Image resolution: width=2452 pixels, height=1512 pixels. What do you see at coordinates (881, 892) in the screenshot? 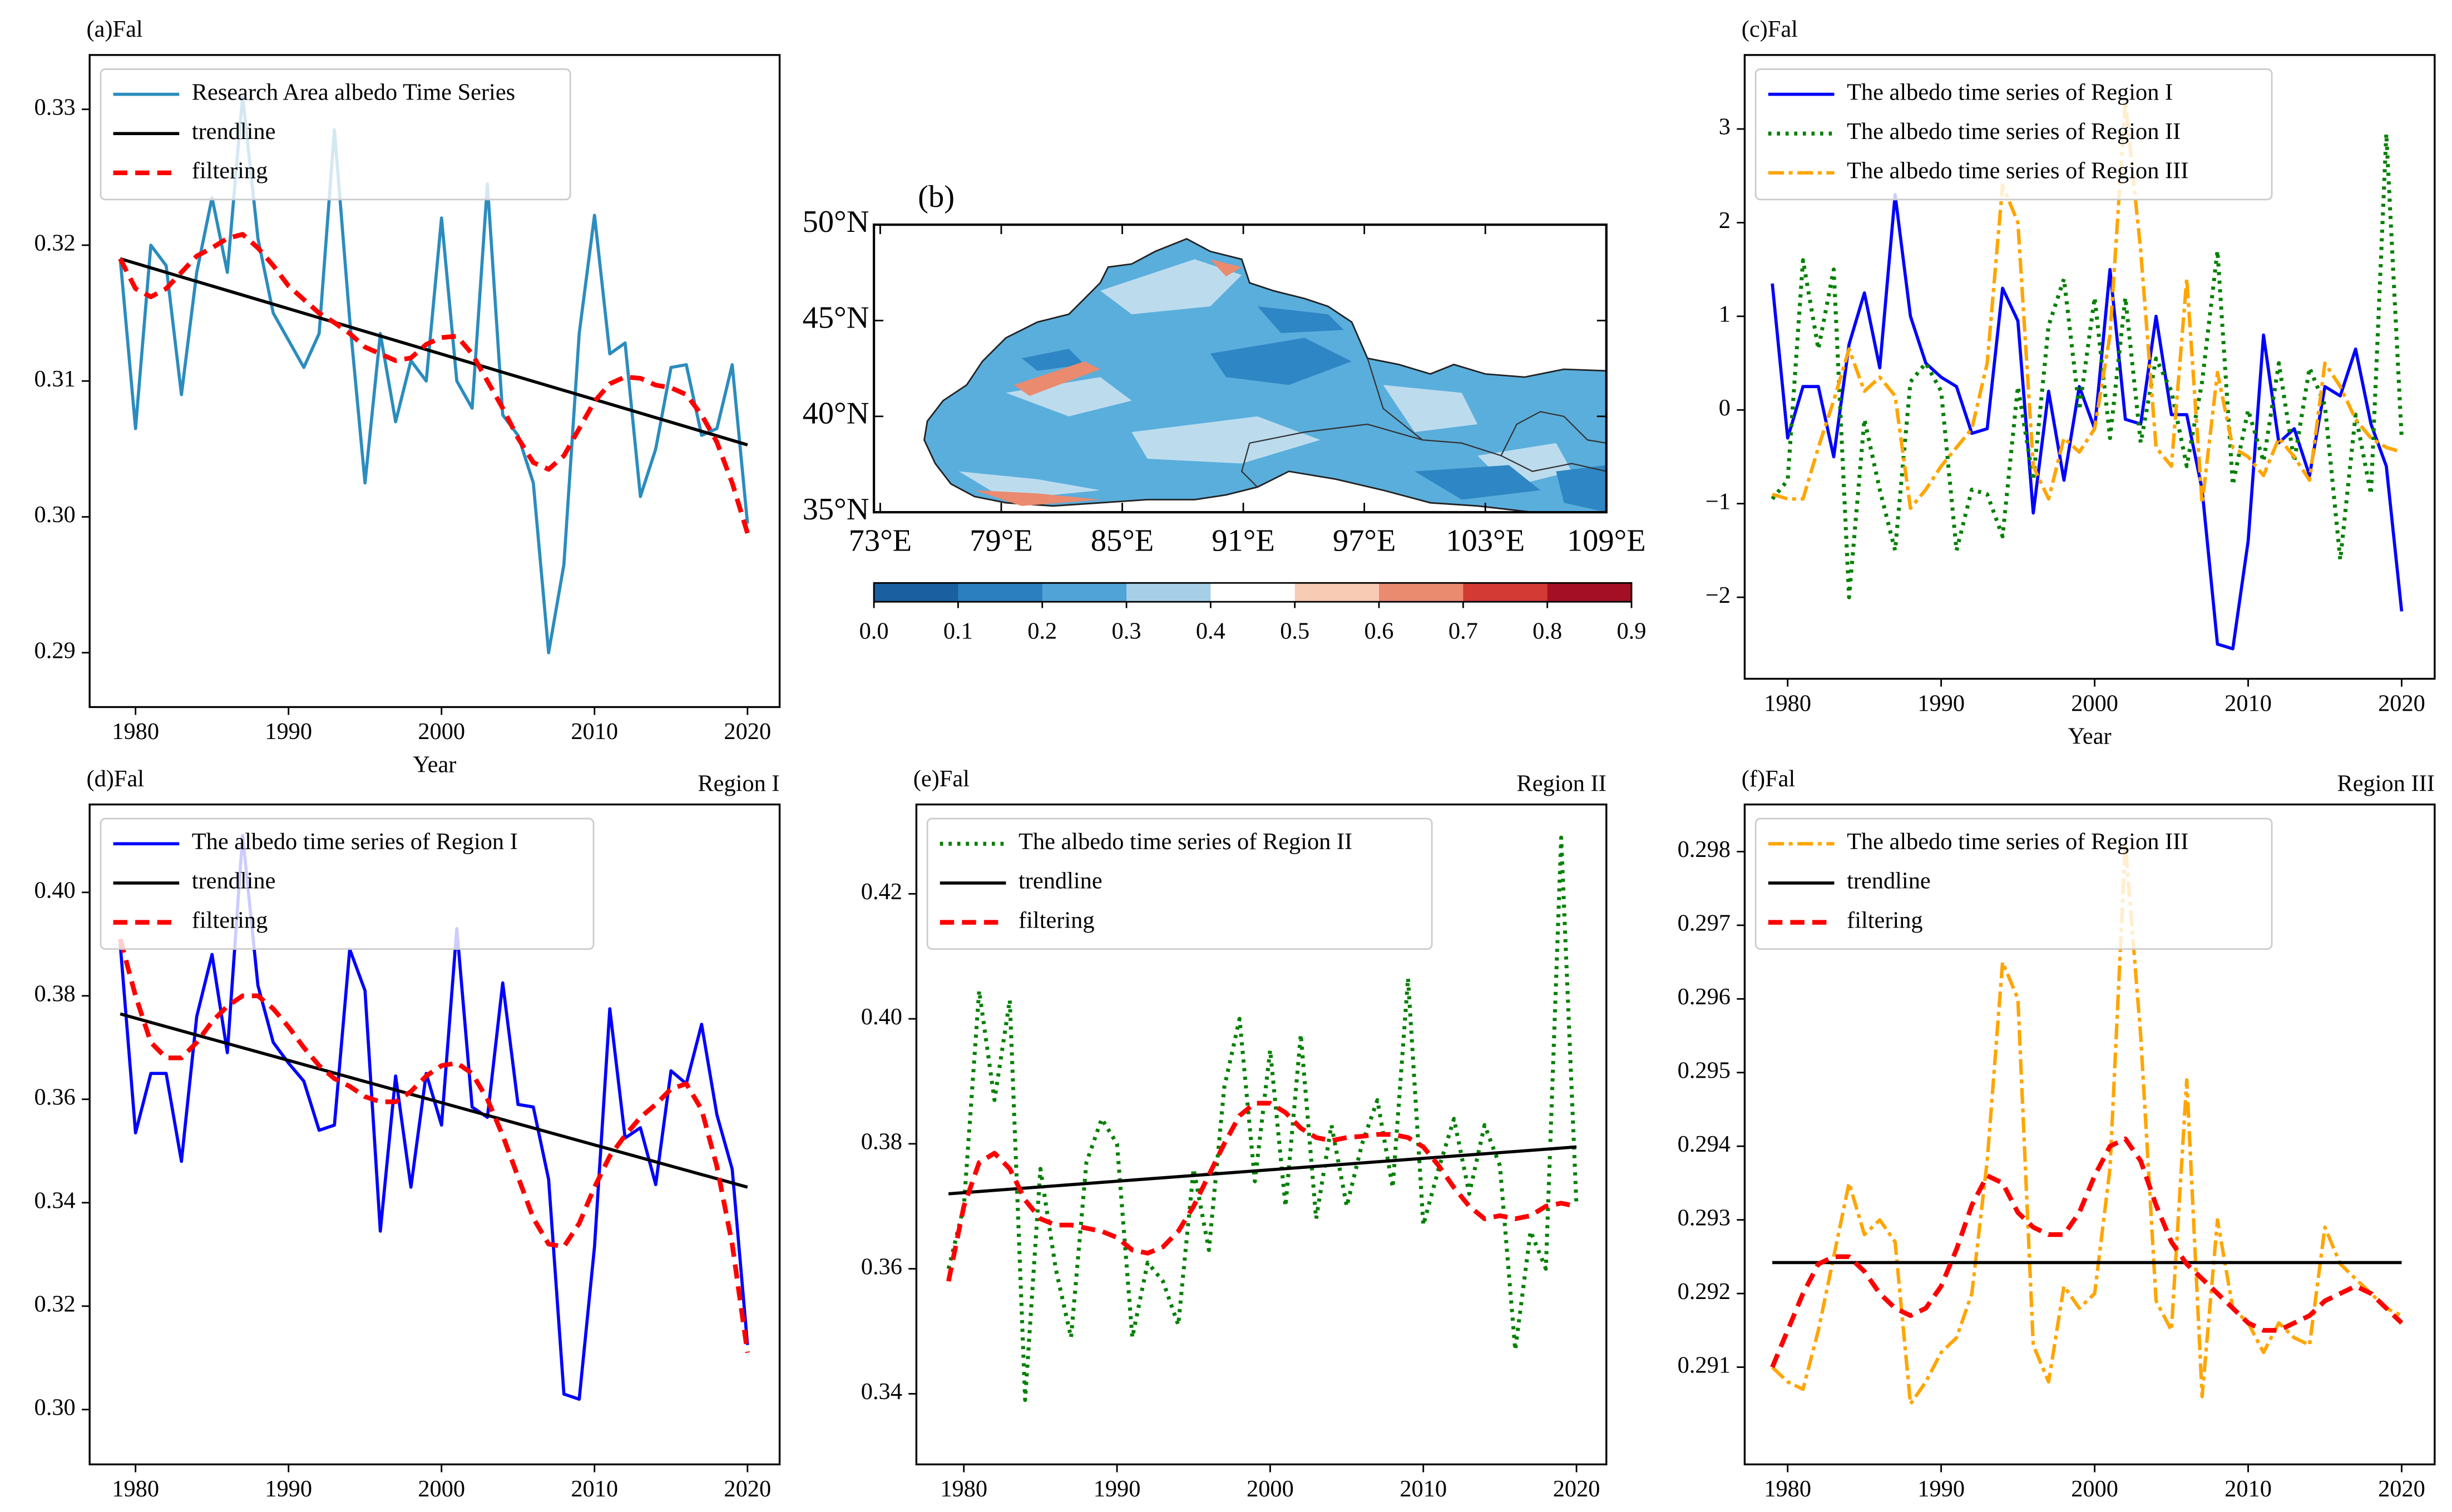
I see `y-tick-label: 0.42` at bounding box center [881, 892].